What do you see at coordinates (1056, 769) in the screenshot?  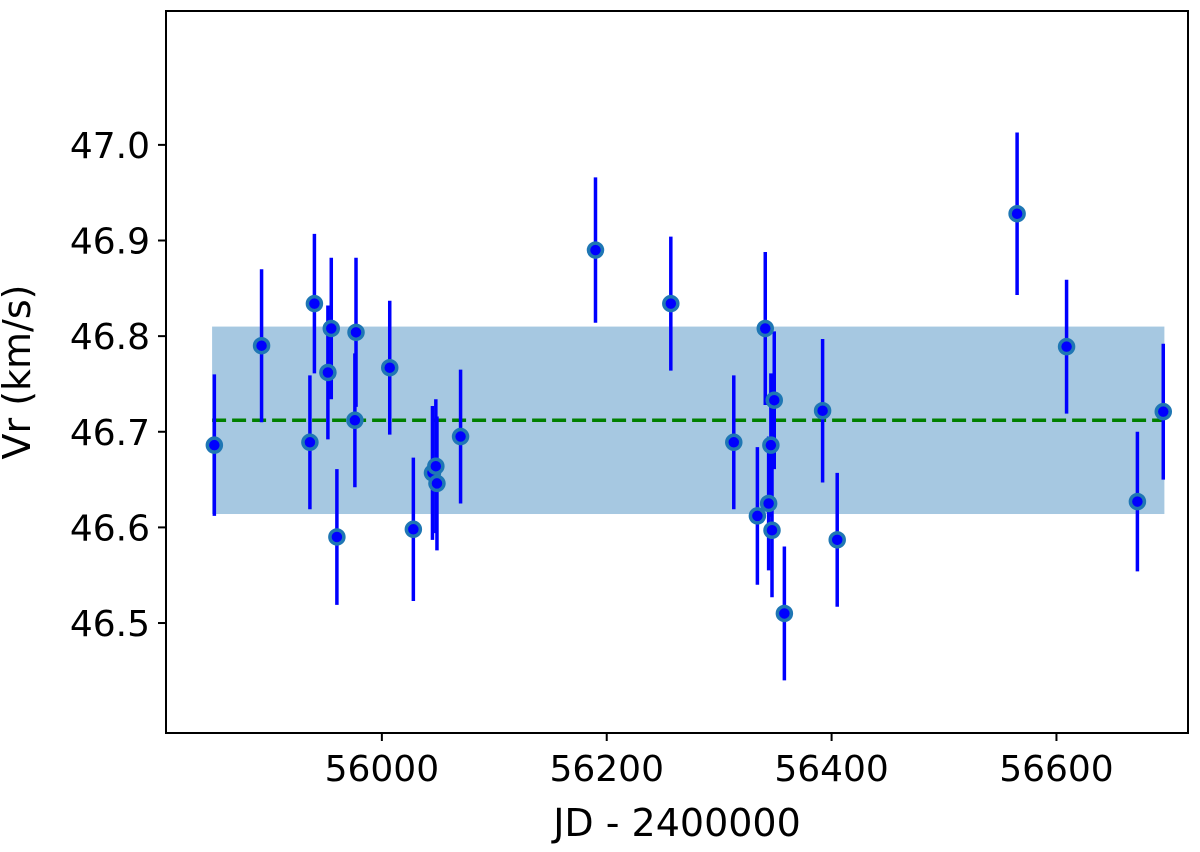 I see `x-tick-label-3: 56600` at bounding box center [1056, 769].